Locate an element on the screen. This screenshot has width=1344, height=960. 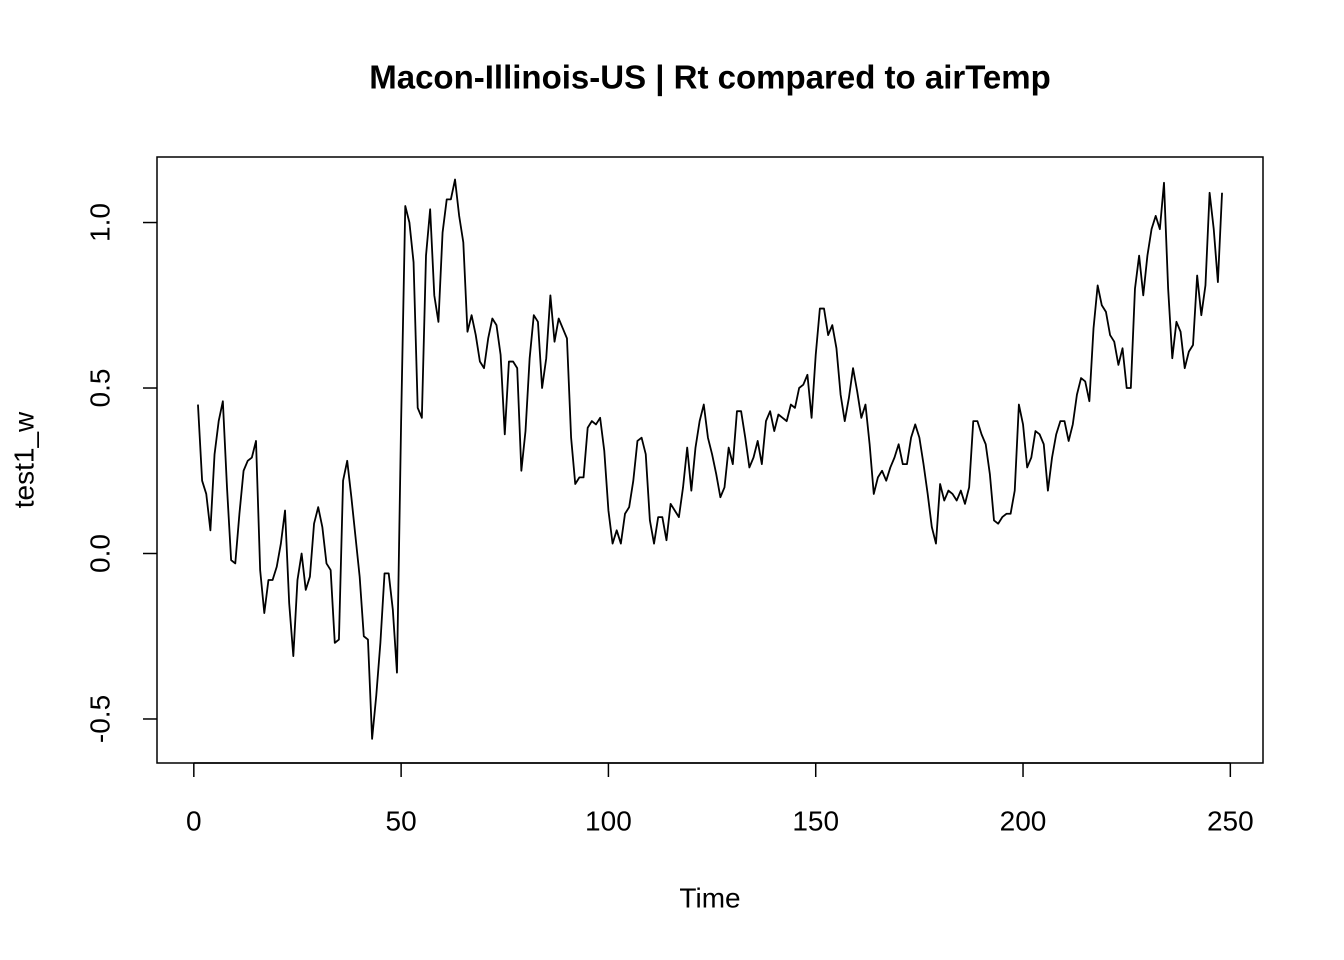
x-tick-label: 250 is located at coordinates (1230, 820).